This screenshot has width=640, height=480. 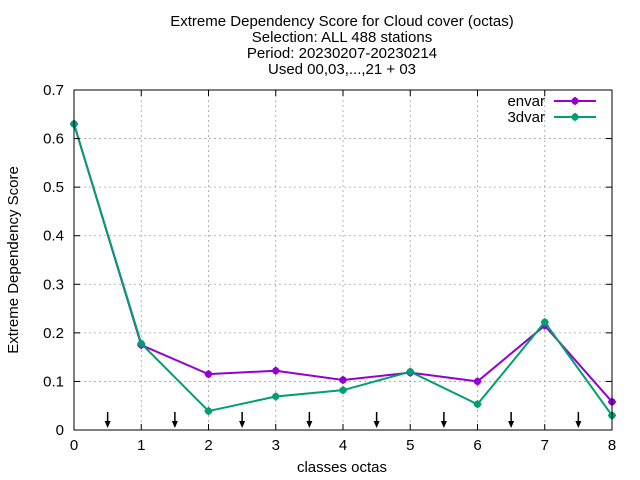 I want to click on legend-label: 3dvar, so click(x=526, y=117).